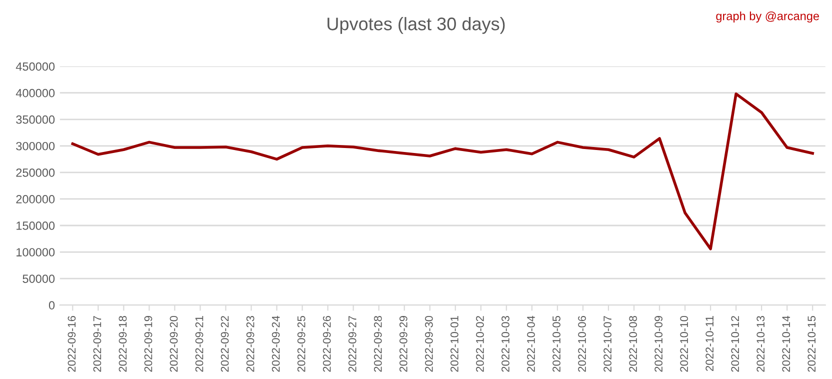 The height and width of the screenshot is (379, 832). I want to click on y-tick-label: 250000, so click(35, 172).